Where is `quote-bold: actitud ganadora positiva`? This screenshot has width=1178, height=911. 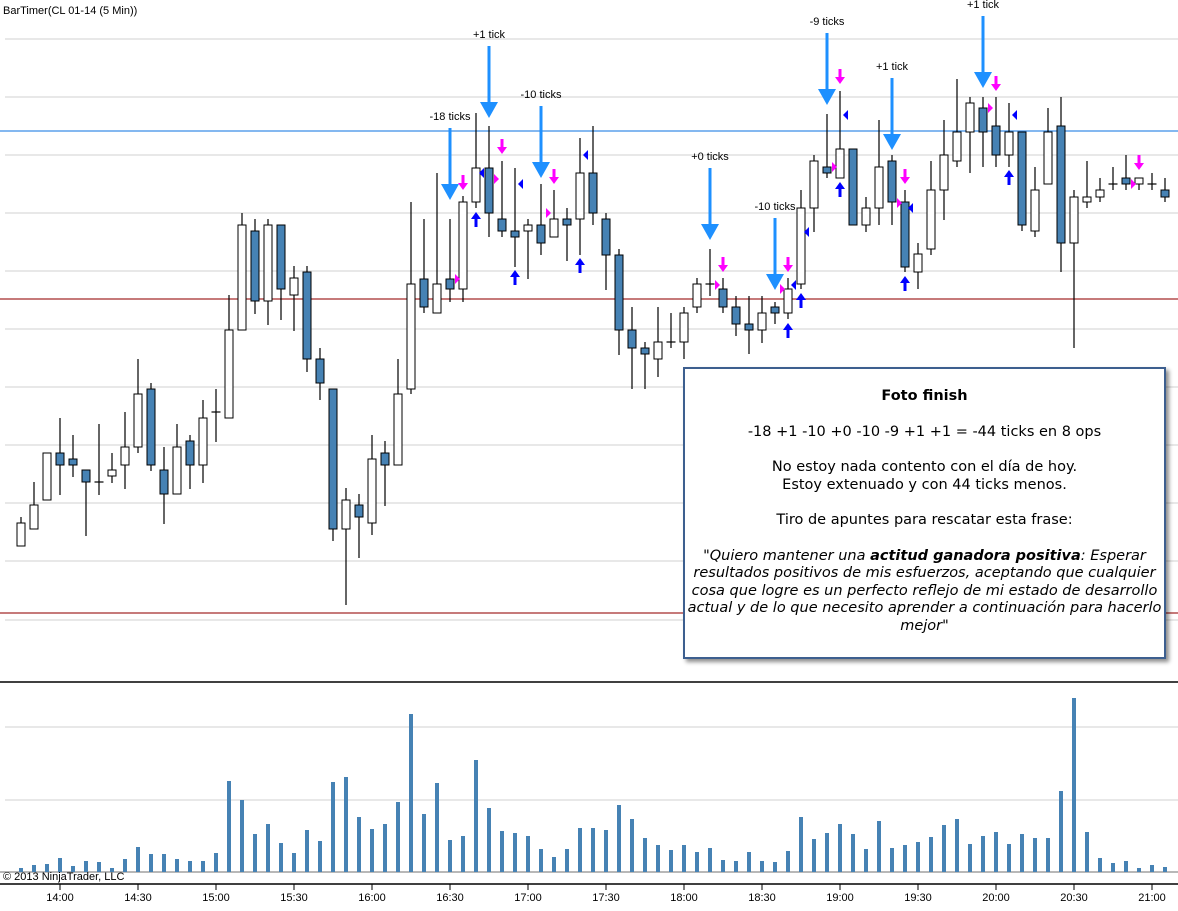
quote-bold: actitud ganadora positiva is located at coordinates (975, 555).